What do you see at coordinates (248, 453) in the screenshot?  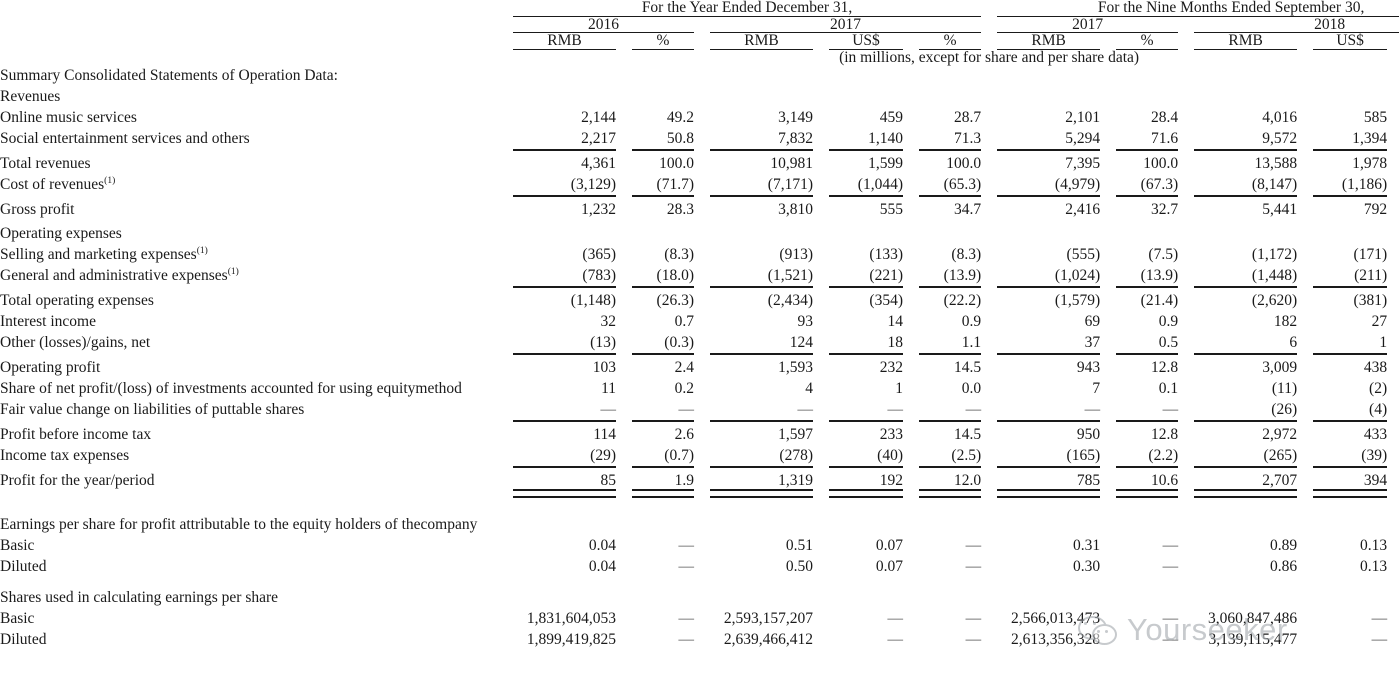 I see `row-label: Income tax expenses` at bounding box center [248, 453].